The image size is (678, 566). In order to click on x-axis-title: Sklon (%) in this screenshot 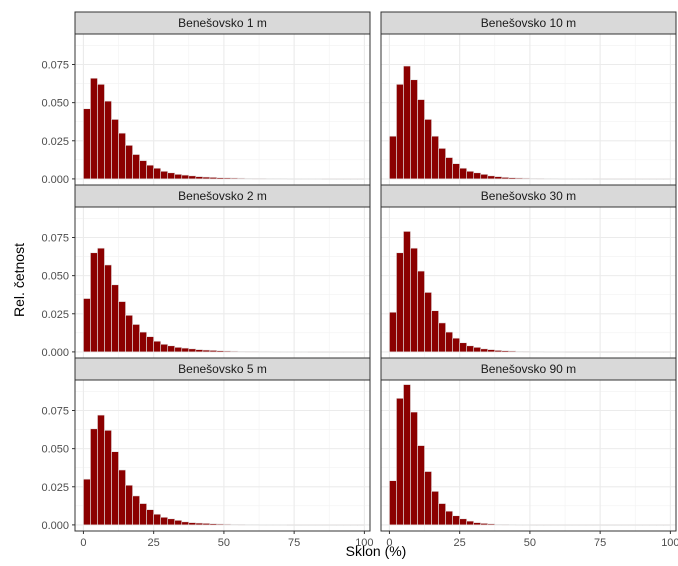, I will do `click(376, 551)`.